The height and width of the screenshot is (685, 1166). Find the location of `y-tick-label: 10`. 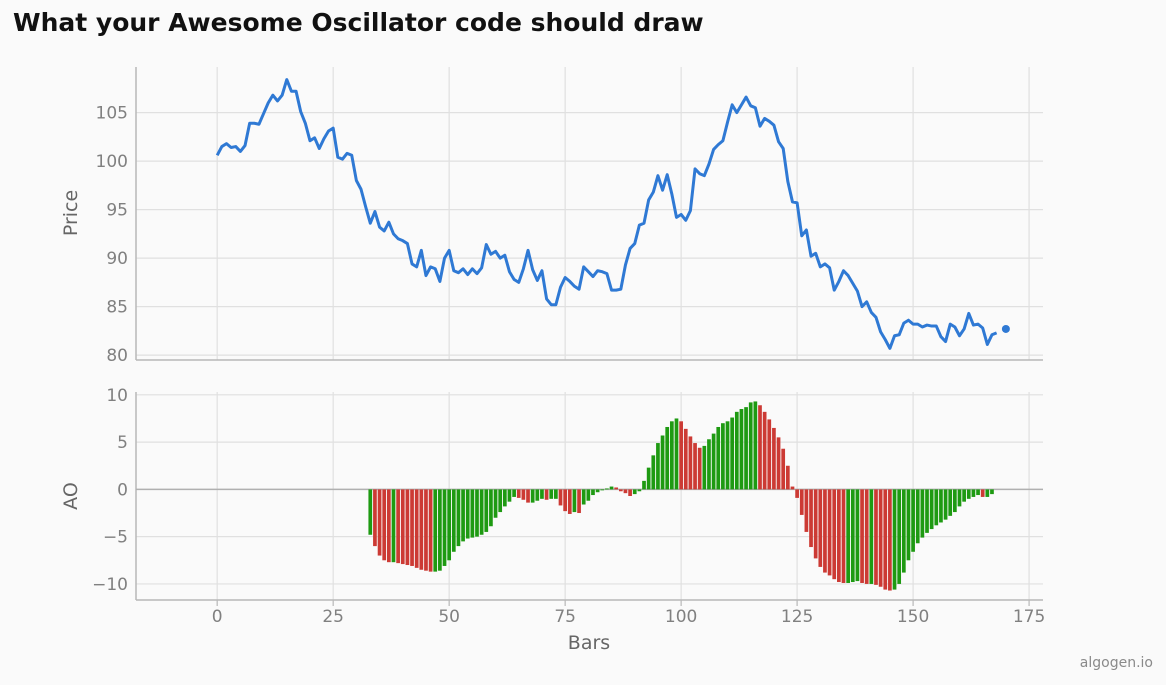

y-tick-label: 10 is located at coordinates (117, 396).